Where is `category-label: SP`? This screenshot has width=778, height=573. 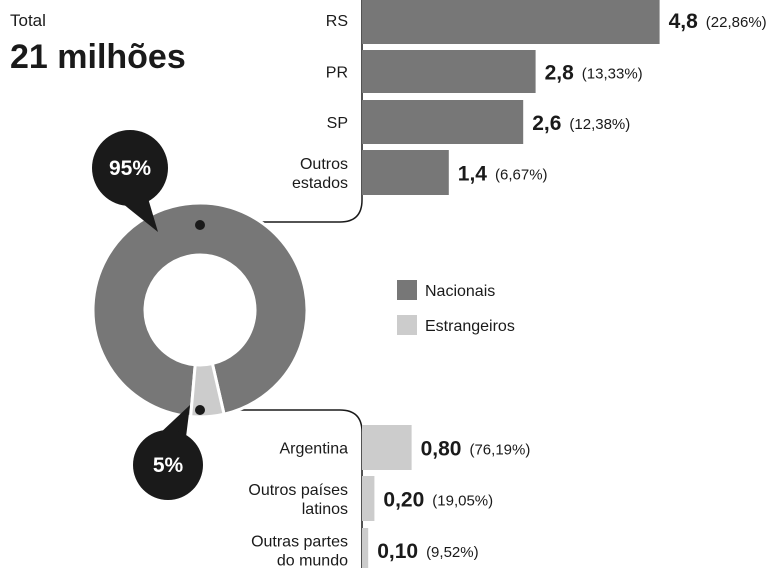
category-label: SP is located at coordinates (337, 123).